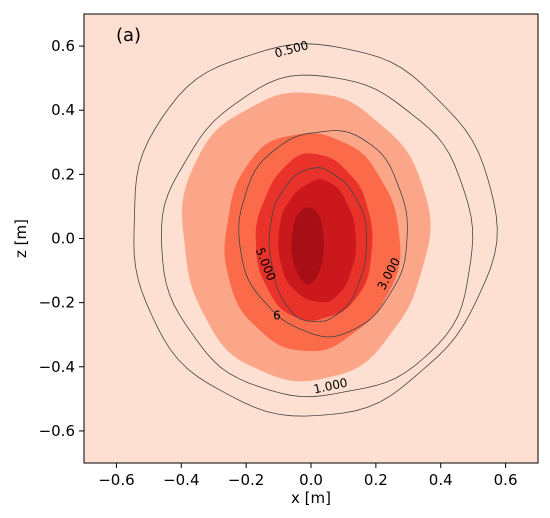  I want to click on contour-label: 6, so click(277, 316).